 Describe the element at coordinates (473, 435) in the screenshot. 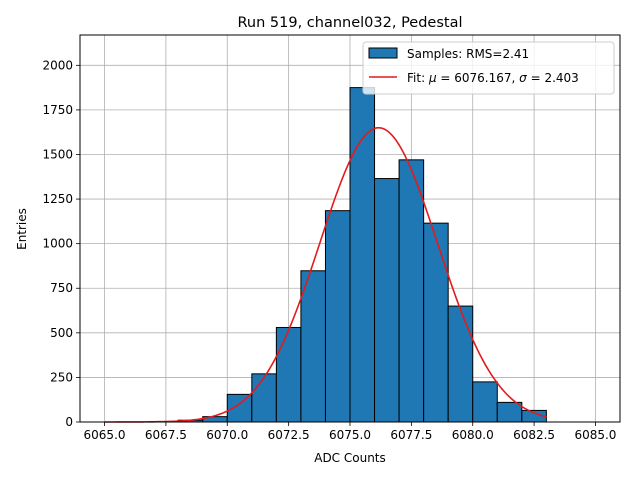

I see `x-tick-label: 6080.0` at that location.